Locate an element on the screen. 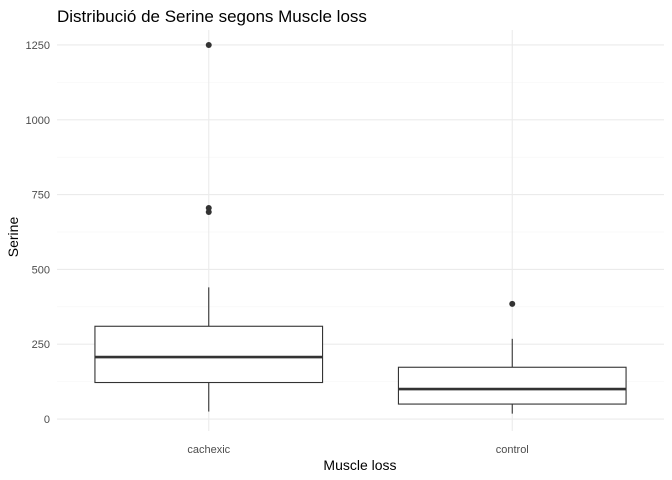  x-tick-label: cachexic is located at coordinates (208, 450).